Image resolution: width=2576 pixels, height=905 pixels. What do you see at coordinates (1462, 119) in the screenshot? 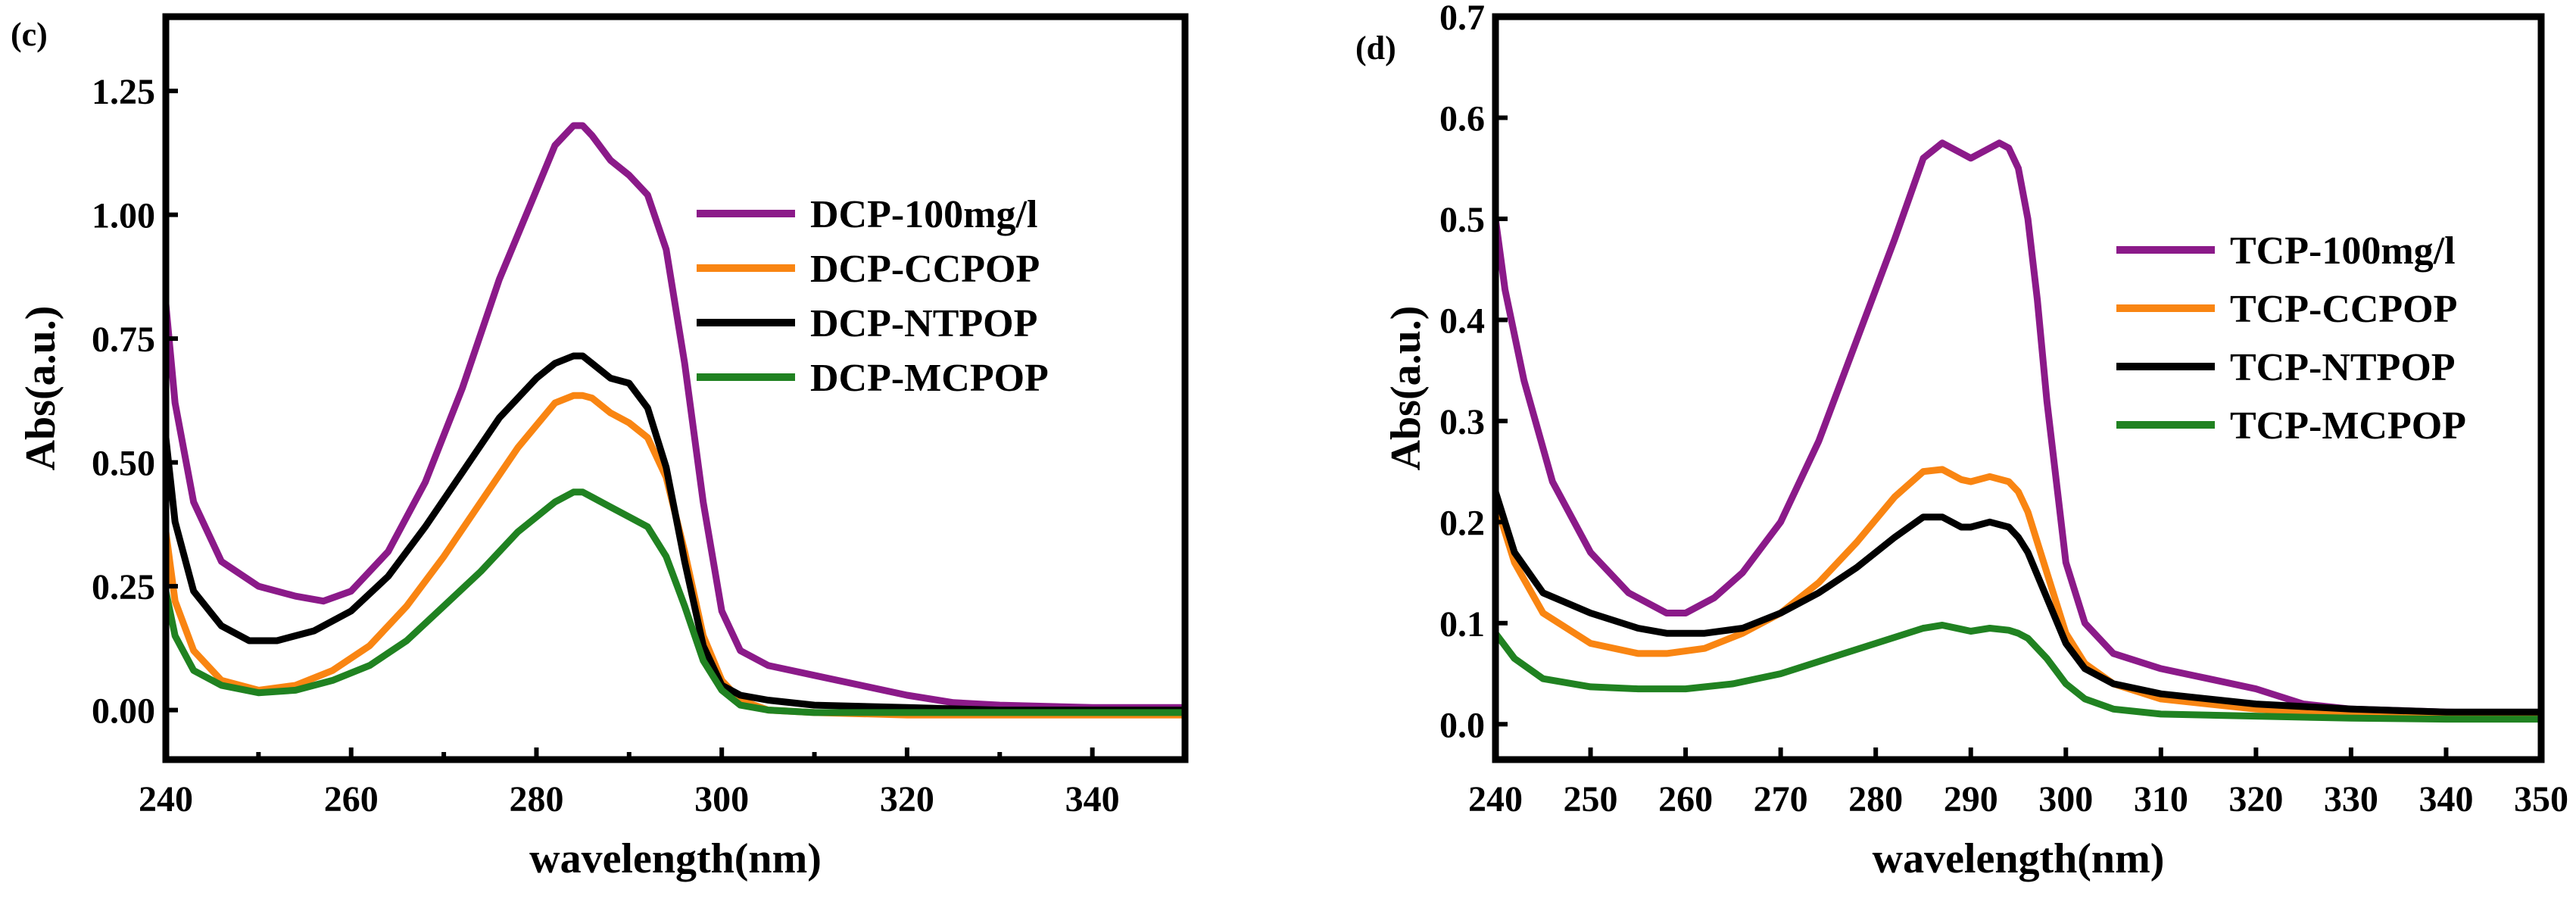
I see `y-tick-label: 0.6` at bounding box center [1462, 119].